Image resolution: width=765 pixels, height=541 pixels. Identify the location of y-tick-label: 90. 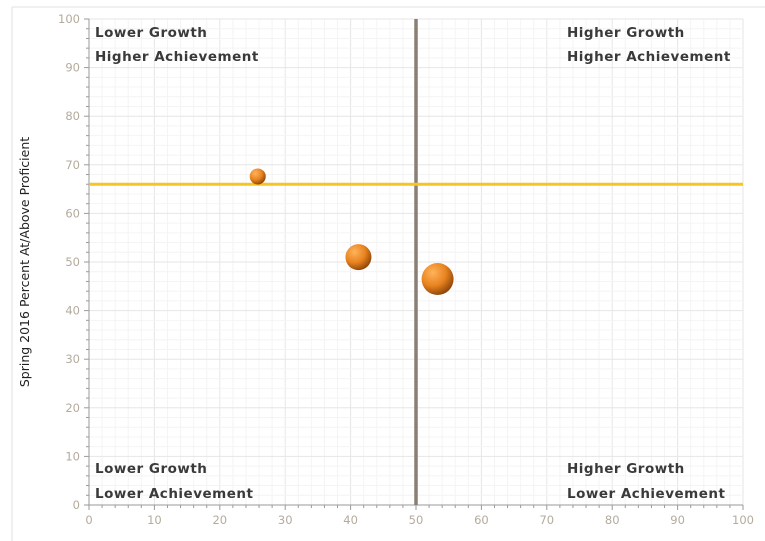
(72, 68).